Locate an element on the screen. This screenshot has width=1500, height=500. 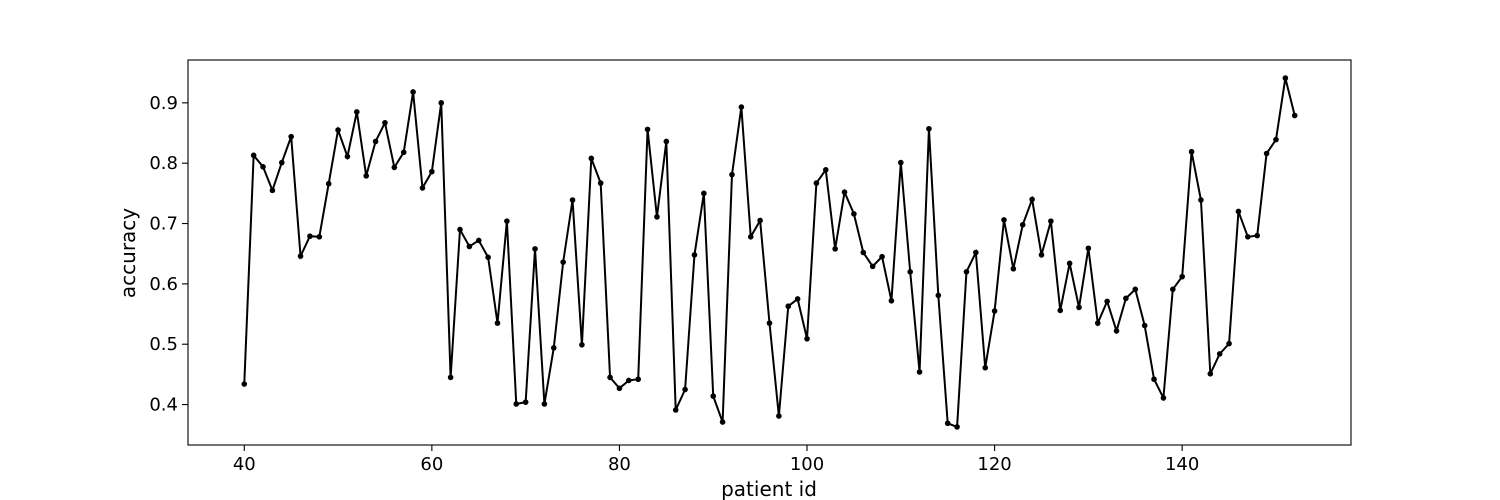
y-tick-label: 0.8 is located at coordinates (163, 163).